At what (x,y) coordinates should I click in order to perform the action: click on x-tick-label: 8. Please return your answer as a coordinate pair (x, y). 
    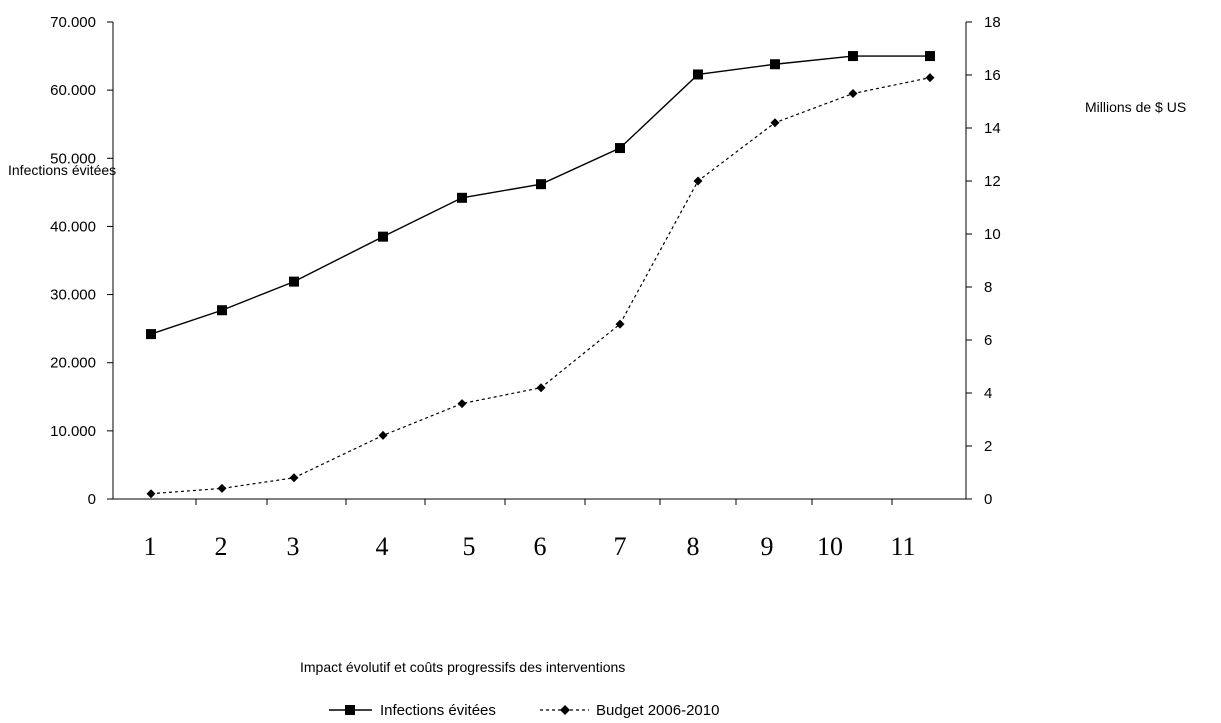
    Looking at the image, I should click on (693, 546).